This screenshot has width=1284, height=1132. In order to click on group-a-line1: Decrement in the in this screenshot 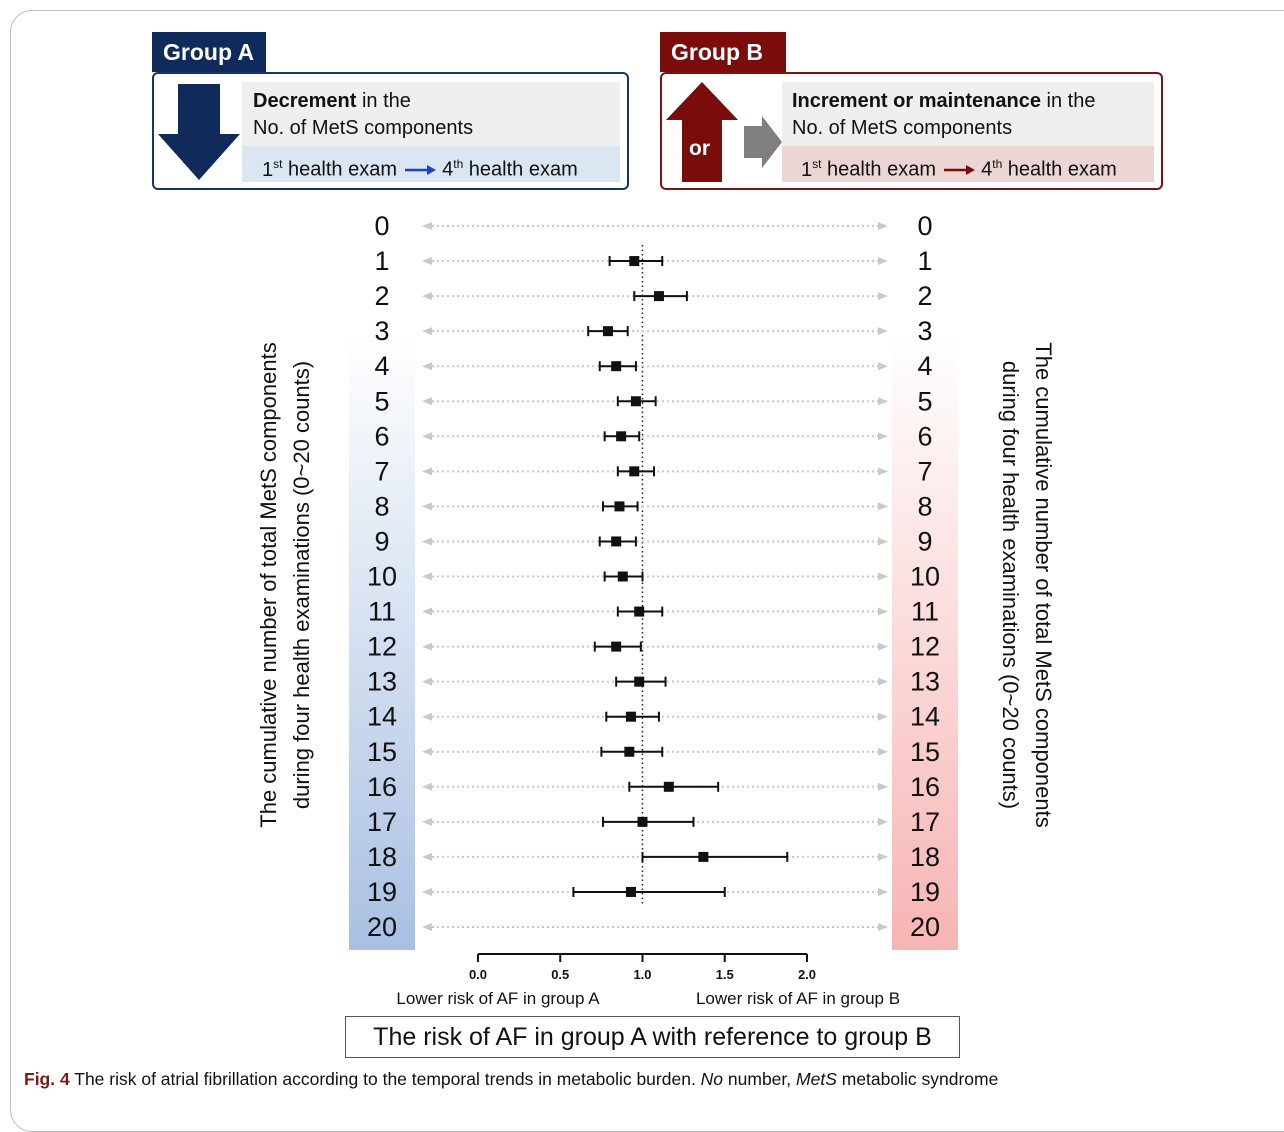, I will do `click(332, 101)`.